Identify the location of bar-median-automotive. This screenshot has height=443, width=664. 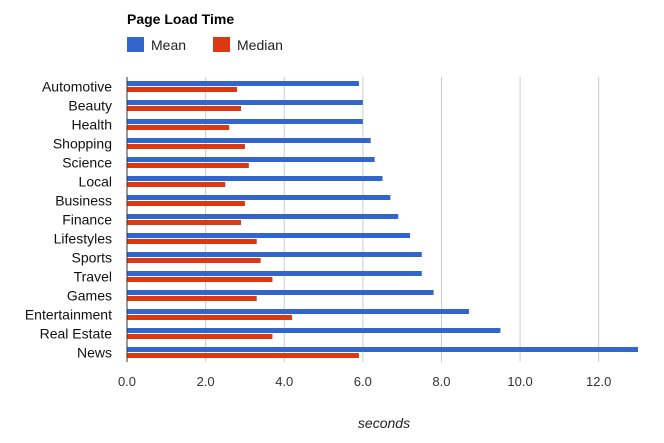
(182, 89).